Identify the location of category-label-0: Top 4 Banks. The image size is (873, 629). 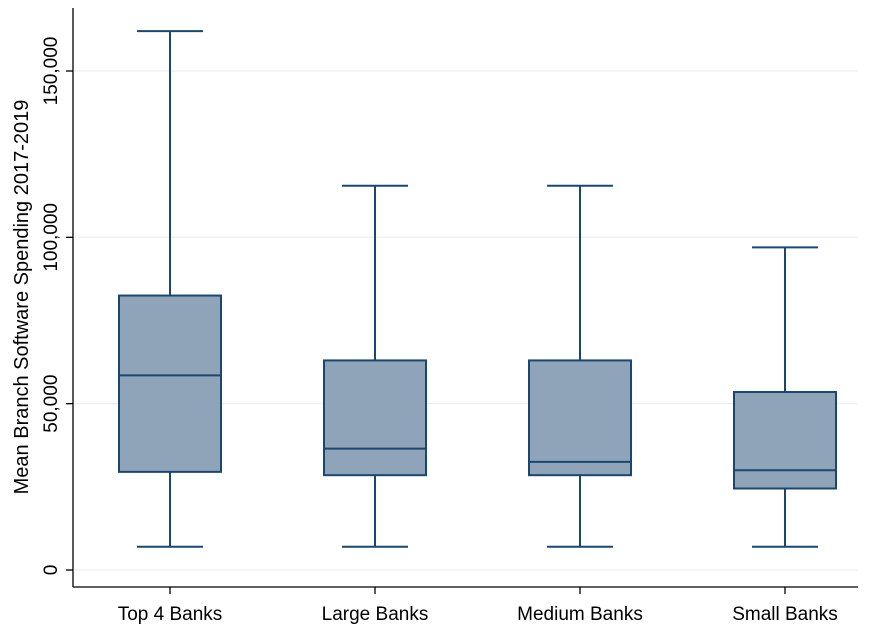
(170, 614).